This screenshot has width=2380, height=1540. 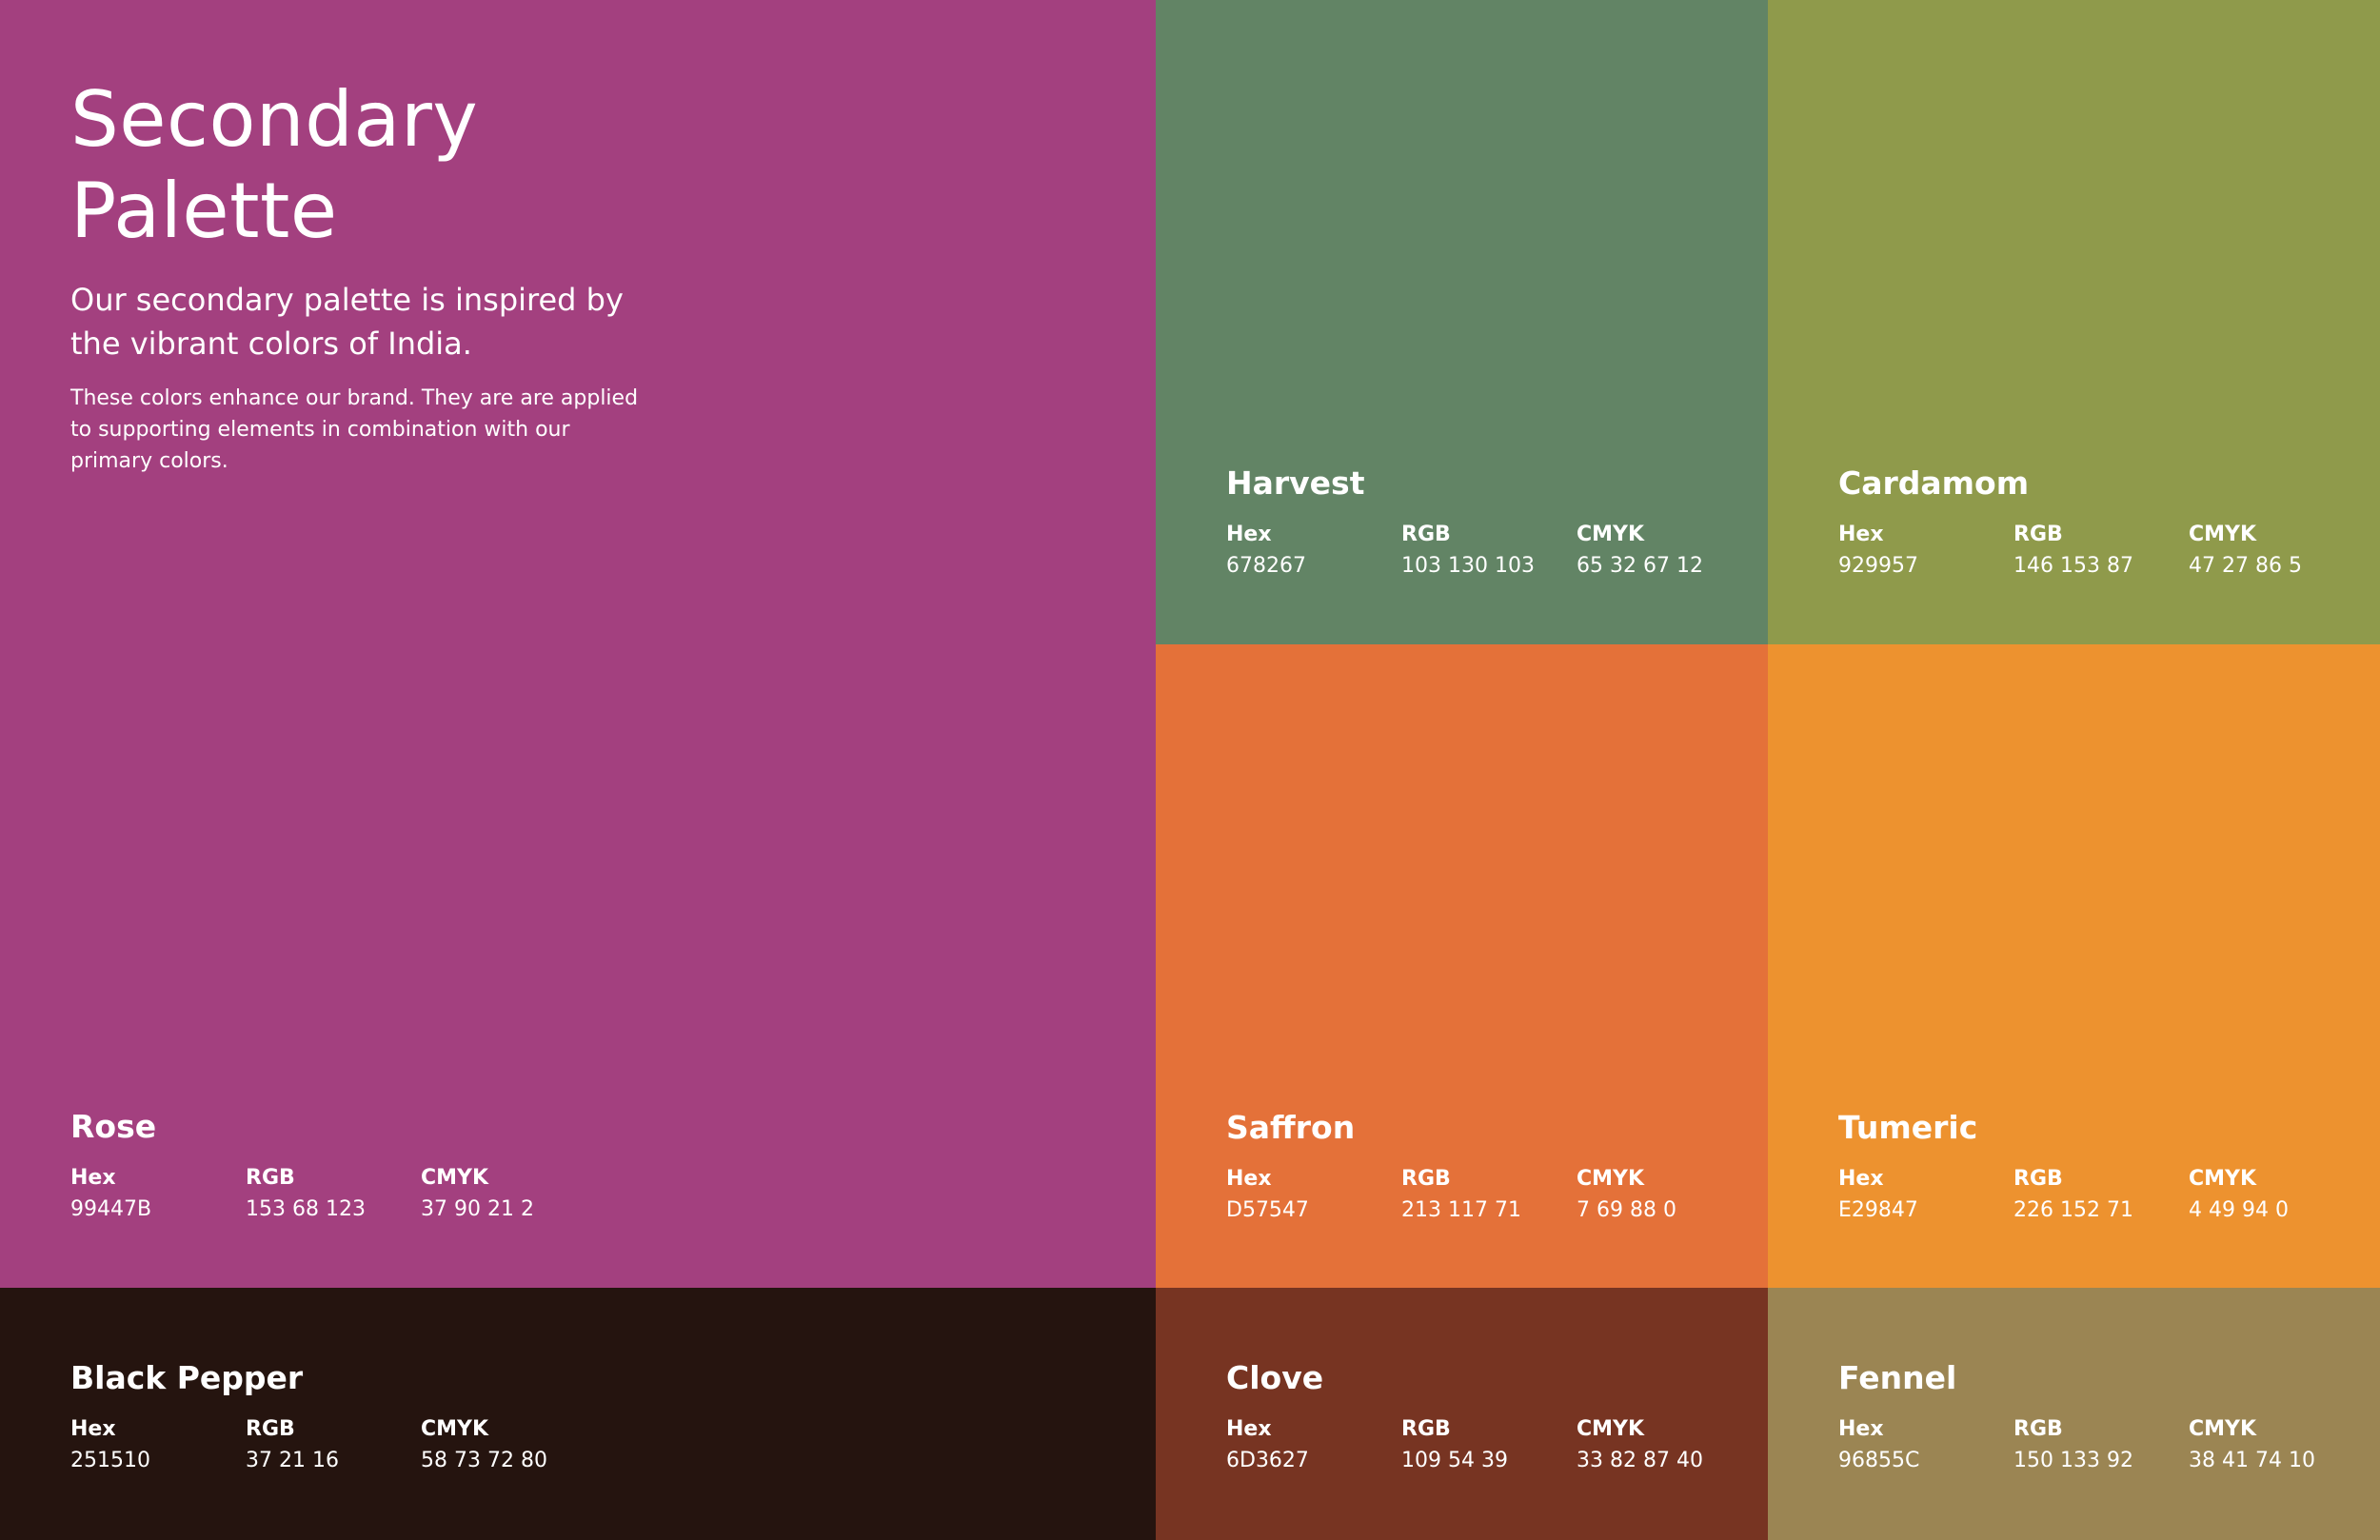 I want to click on spec-value-hex: D57547, so click(x=1267, y=1210).